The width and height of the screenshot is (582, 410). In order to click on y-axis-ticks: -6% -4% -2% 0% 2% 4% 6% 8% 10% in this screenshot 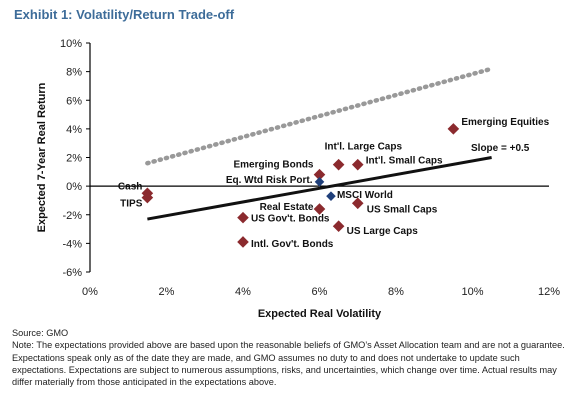, I will do `click(75, 158)`.